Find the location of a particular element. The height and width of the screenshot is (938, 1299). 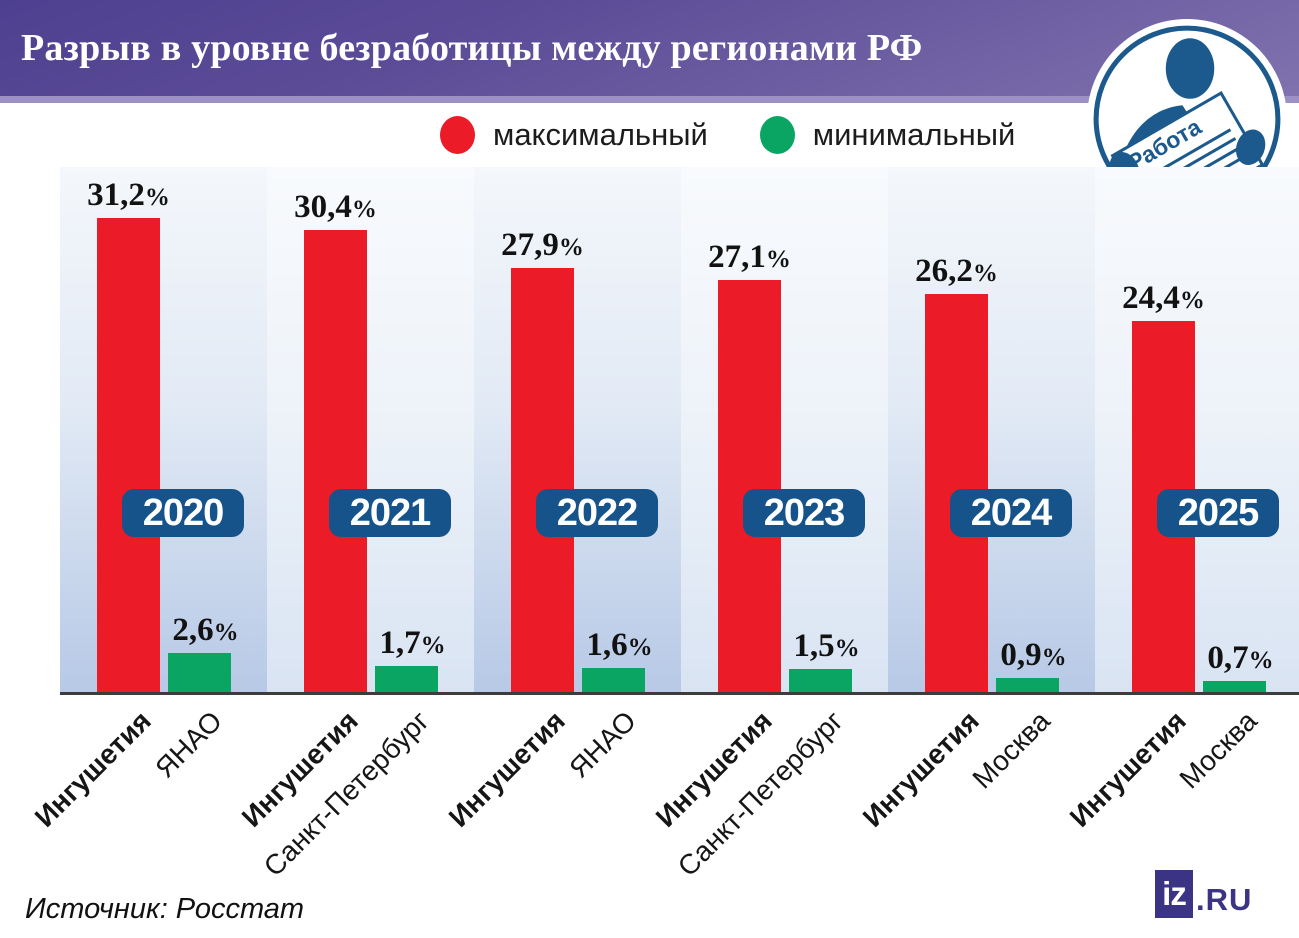

max-value-label: 27,9% is located at coordinates (542, 245).